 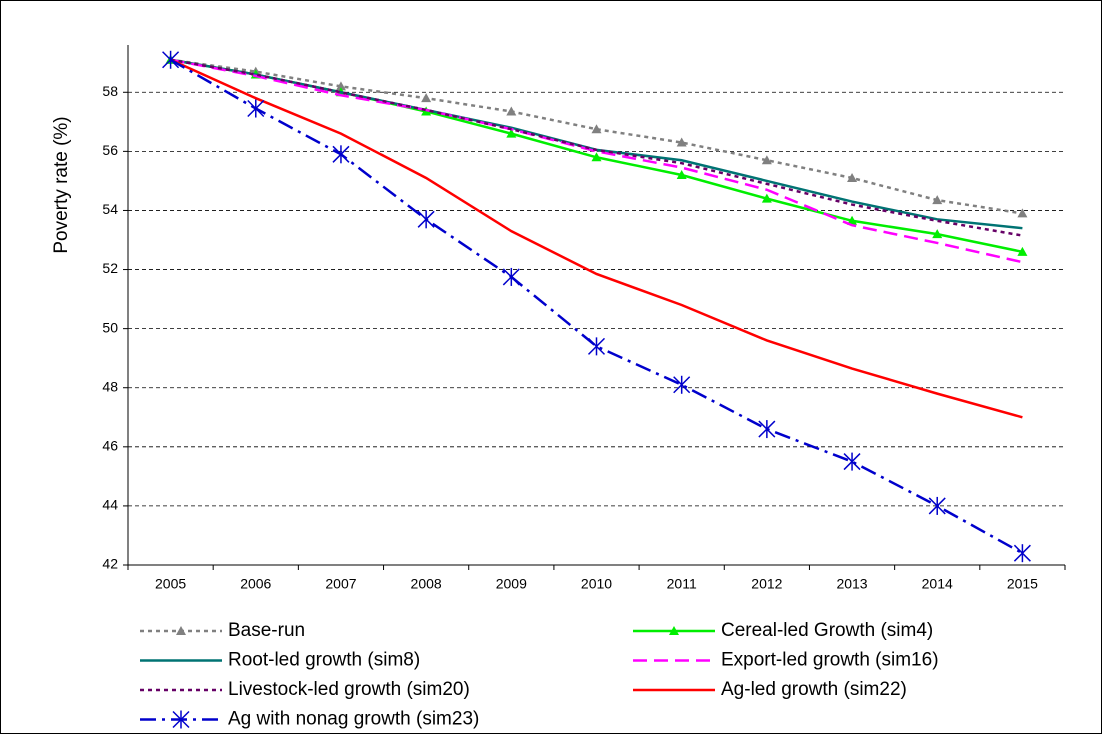 I want to click on legend-item: Ag with nonag growth (sim23), so click(x=309, y=719).